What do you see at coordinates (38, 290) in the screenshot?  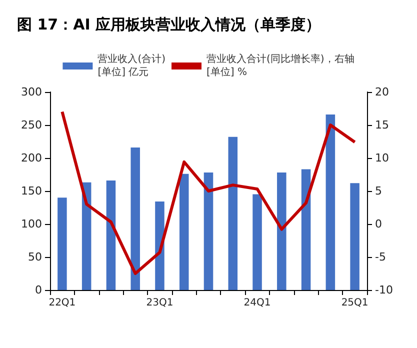 I see `y-tick-label: 0` at bounding box center [38, 290].